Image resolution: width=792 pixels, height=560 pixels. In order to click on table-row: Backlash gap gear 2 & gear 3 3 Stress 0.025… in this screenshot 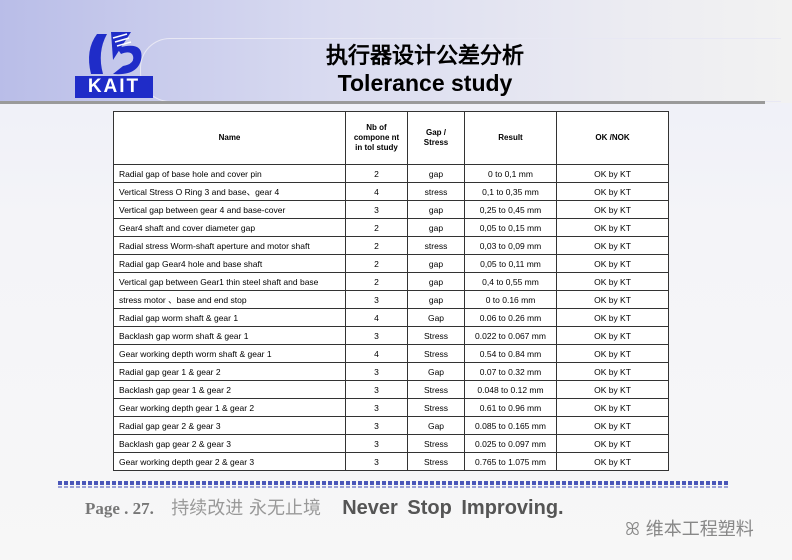, I will do `click(391, 443)`.